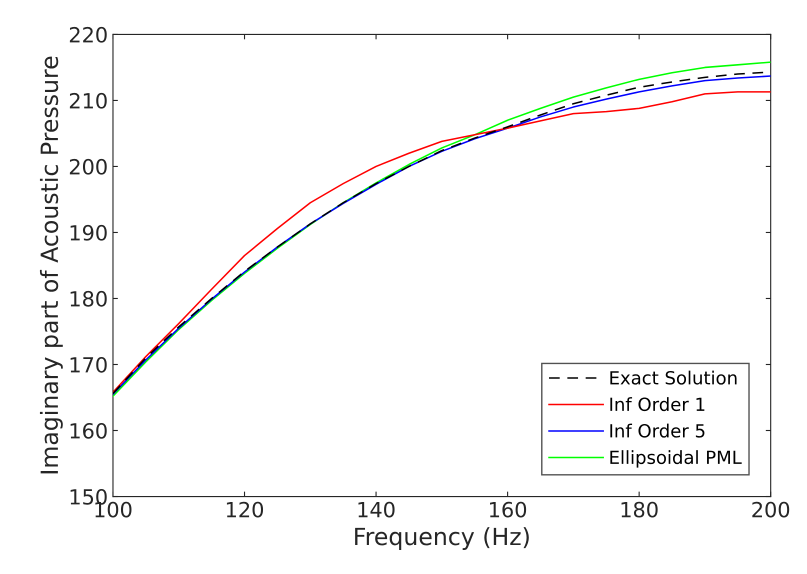  I want to click on y-tick-label: 170, so click(88, 364).